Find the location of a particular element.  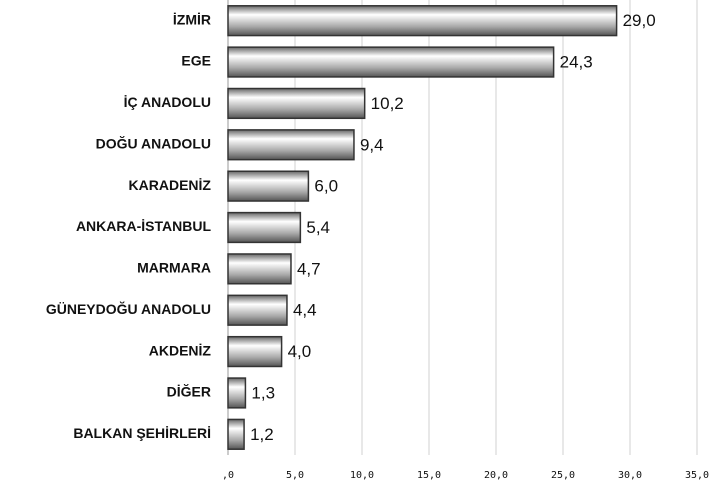

x-tick-label: 5,0 is located at coordinates (295, 475).